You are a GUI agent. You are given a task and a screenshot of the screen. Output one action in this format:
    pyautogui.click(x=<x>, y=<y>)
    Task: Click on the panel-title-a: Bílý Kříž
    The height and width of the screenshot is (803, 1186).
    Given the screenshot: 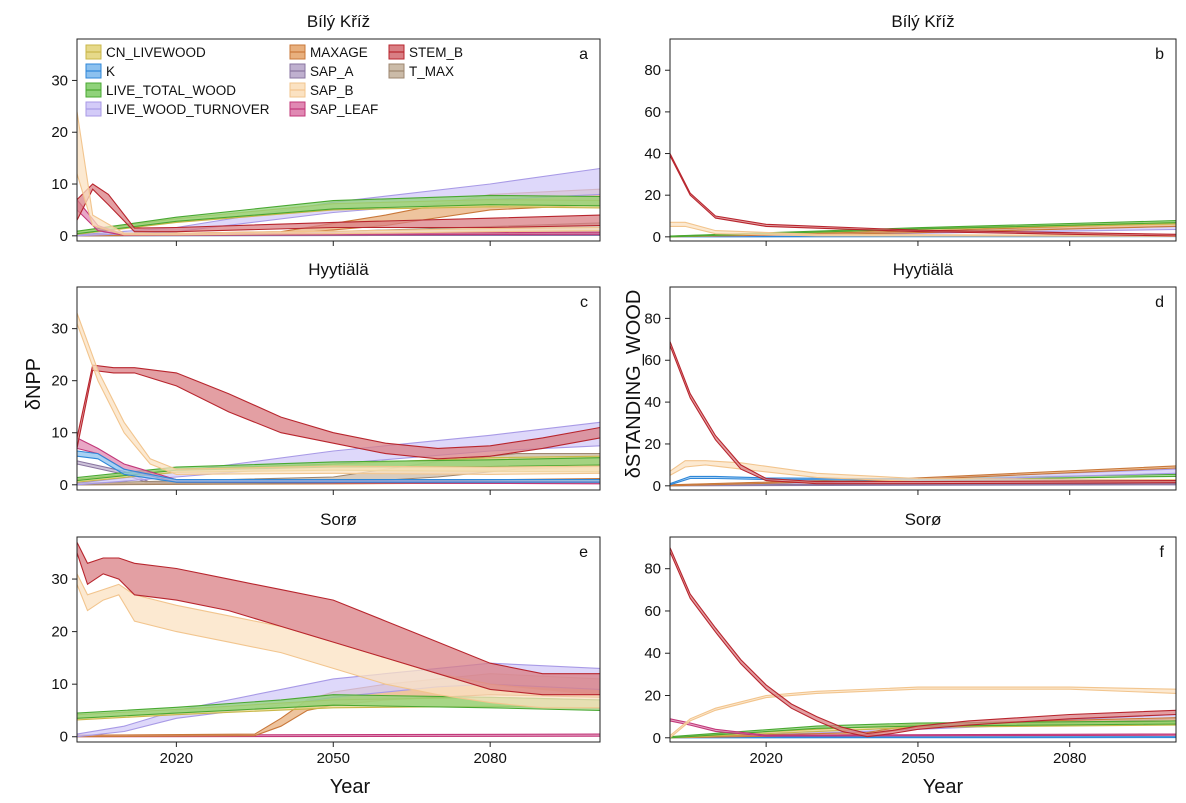 What is the action you would take?
    pyautogui.click(x=338, y=21)
    